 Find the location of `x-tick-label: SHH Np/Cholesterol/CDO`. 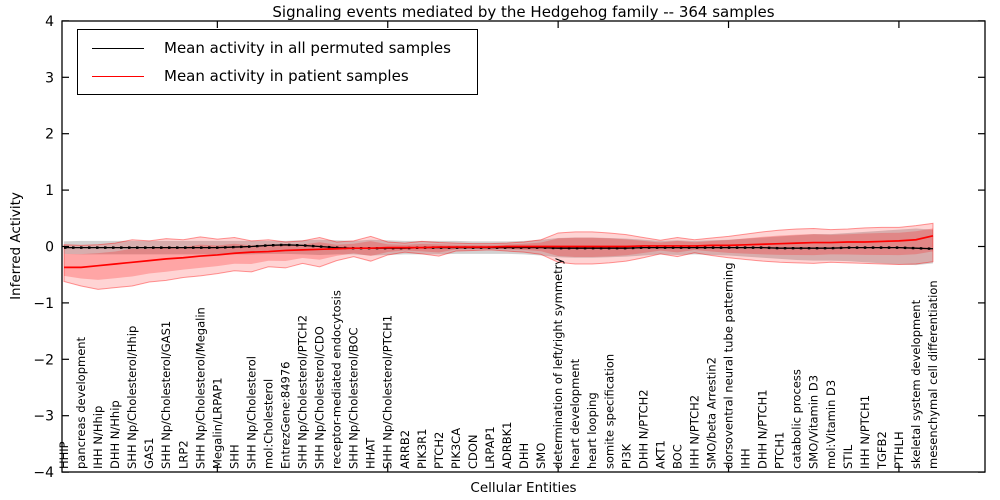

x-tick-label: SHH Np/Cholesterol/CDO is located at coordinates (320, 397).